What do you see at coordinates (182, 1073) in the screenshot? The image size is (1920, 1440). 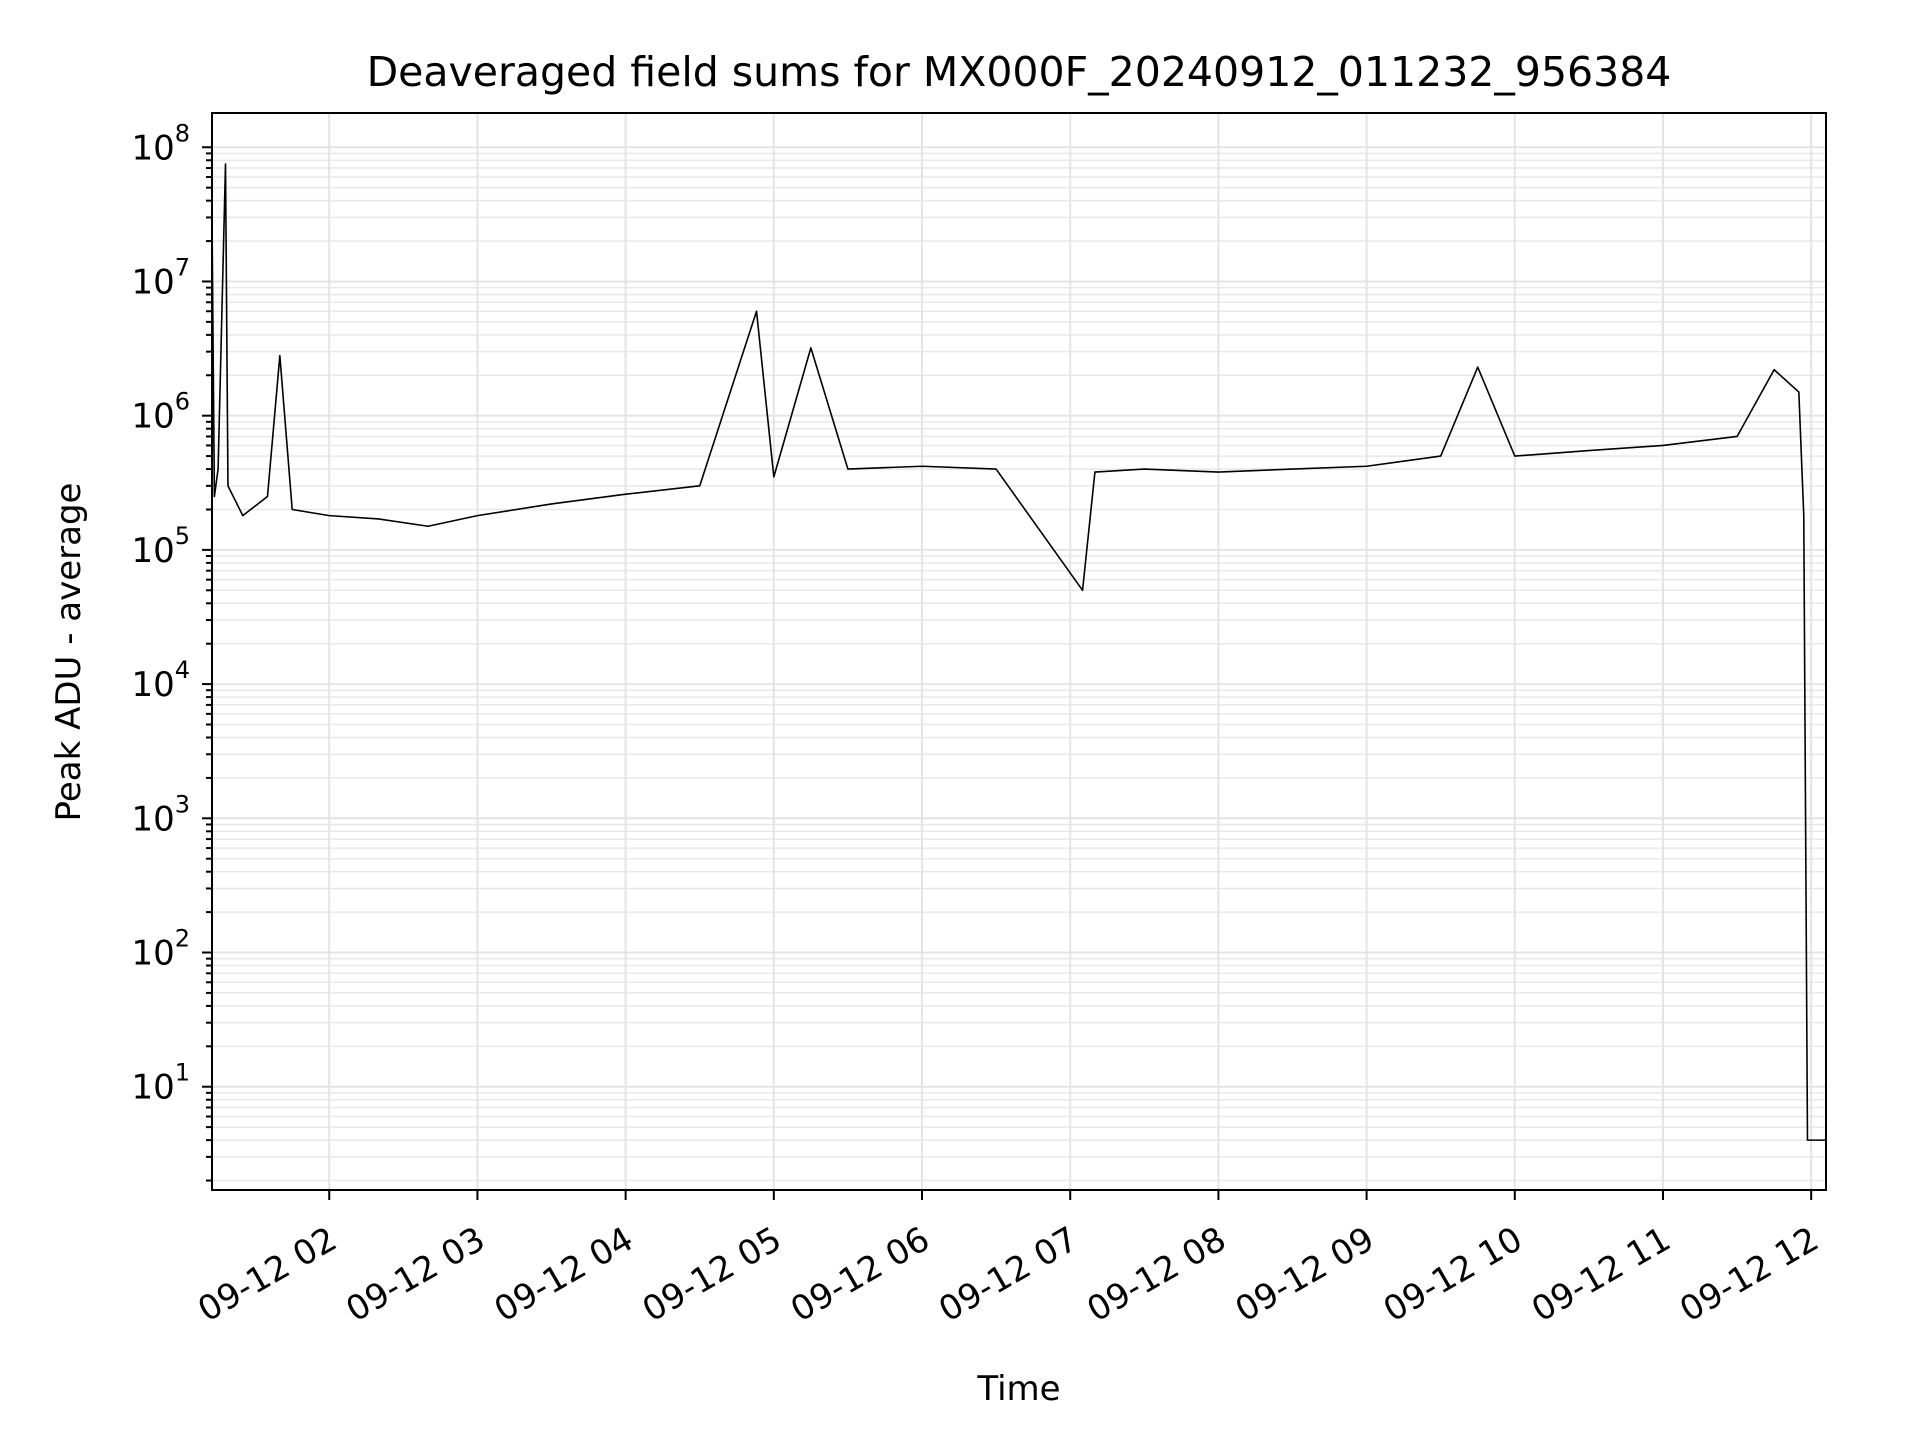 I see `y-tick-exponent: 1` at bounding box center [182, 1073].